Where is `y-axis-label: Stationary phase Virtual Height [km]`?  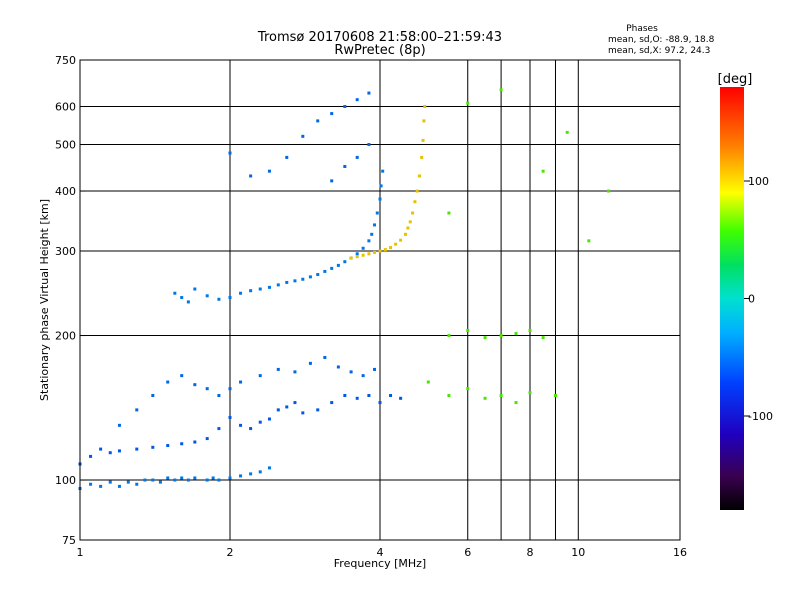
y-axis-label: Stationary phase Virtual Height [km] is located at coordinates (44, 300).